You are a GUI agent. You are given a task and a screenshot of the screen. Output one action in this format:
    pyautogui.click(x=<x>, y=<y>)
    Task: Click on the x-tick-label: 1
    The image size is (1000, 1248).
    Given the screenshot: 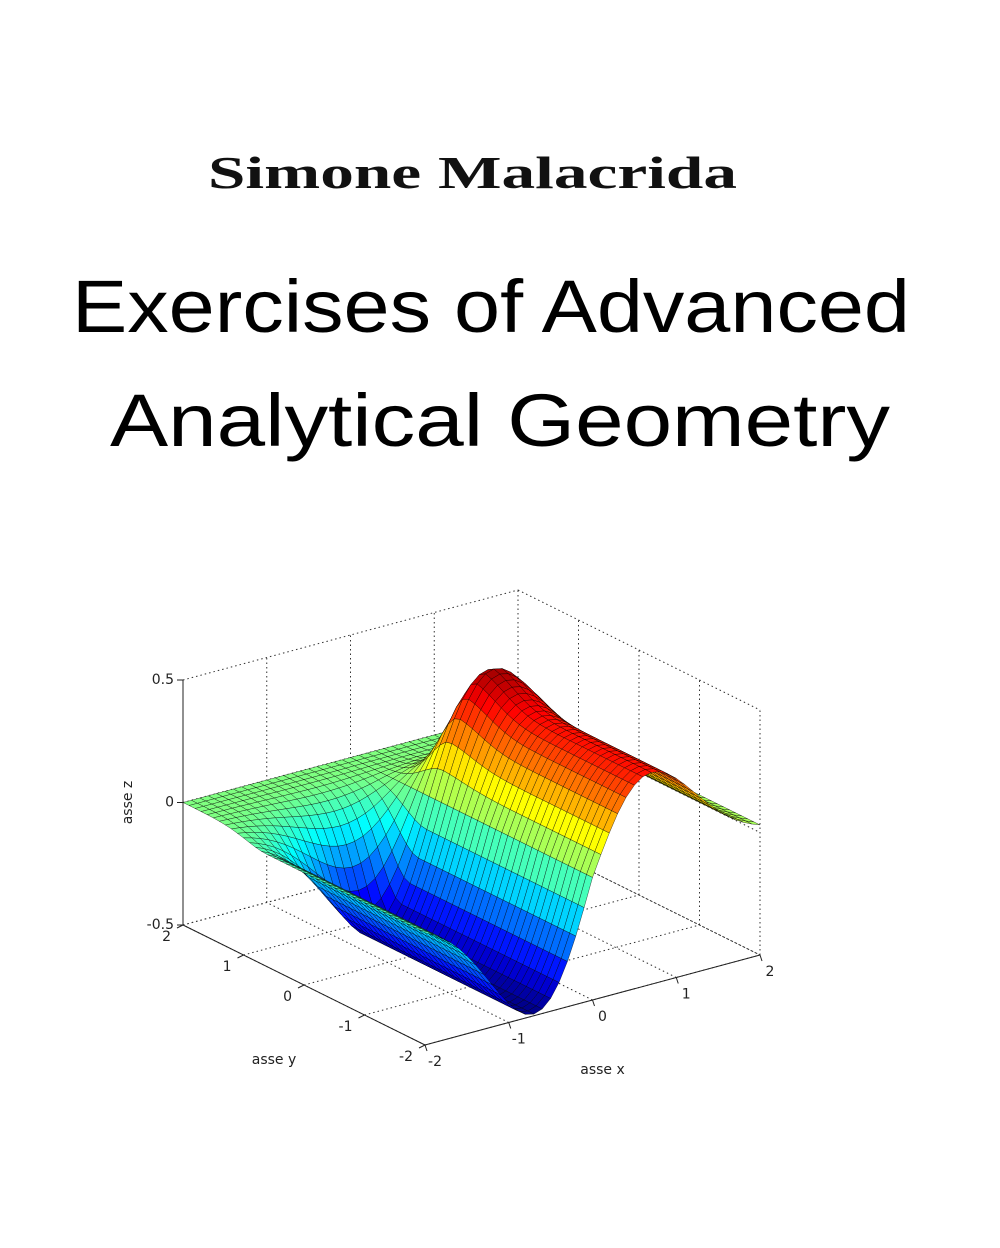 What is the action you would take?
    pyautogui.click(x=686, y=995)
    